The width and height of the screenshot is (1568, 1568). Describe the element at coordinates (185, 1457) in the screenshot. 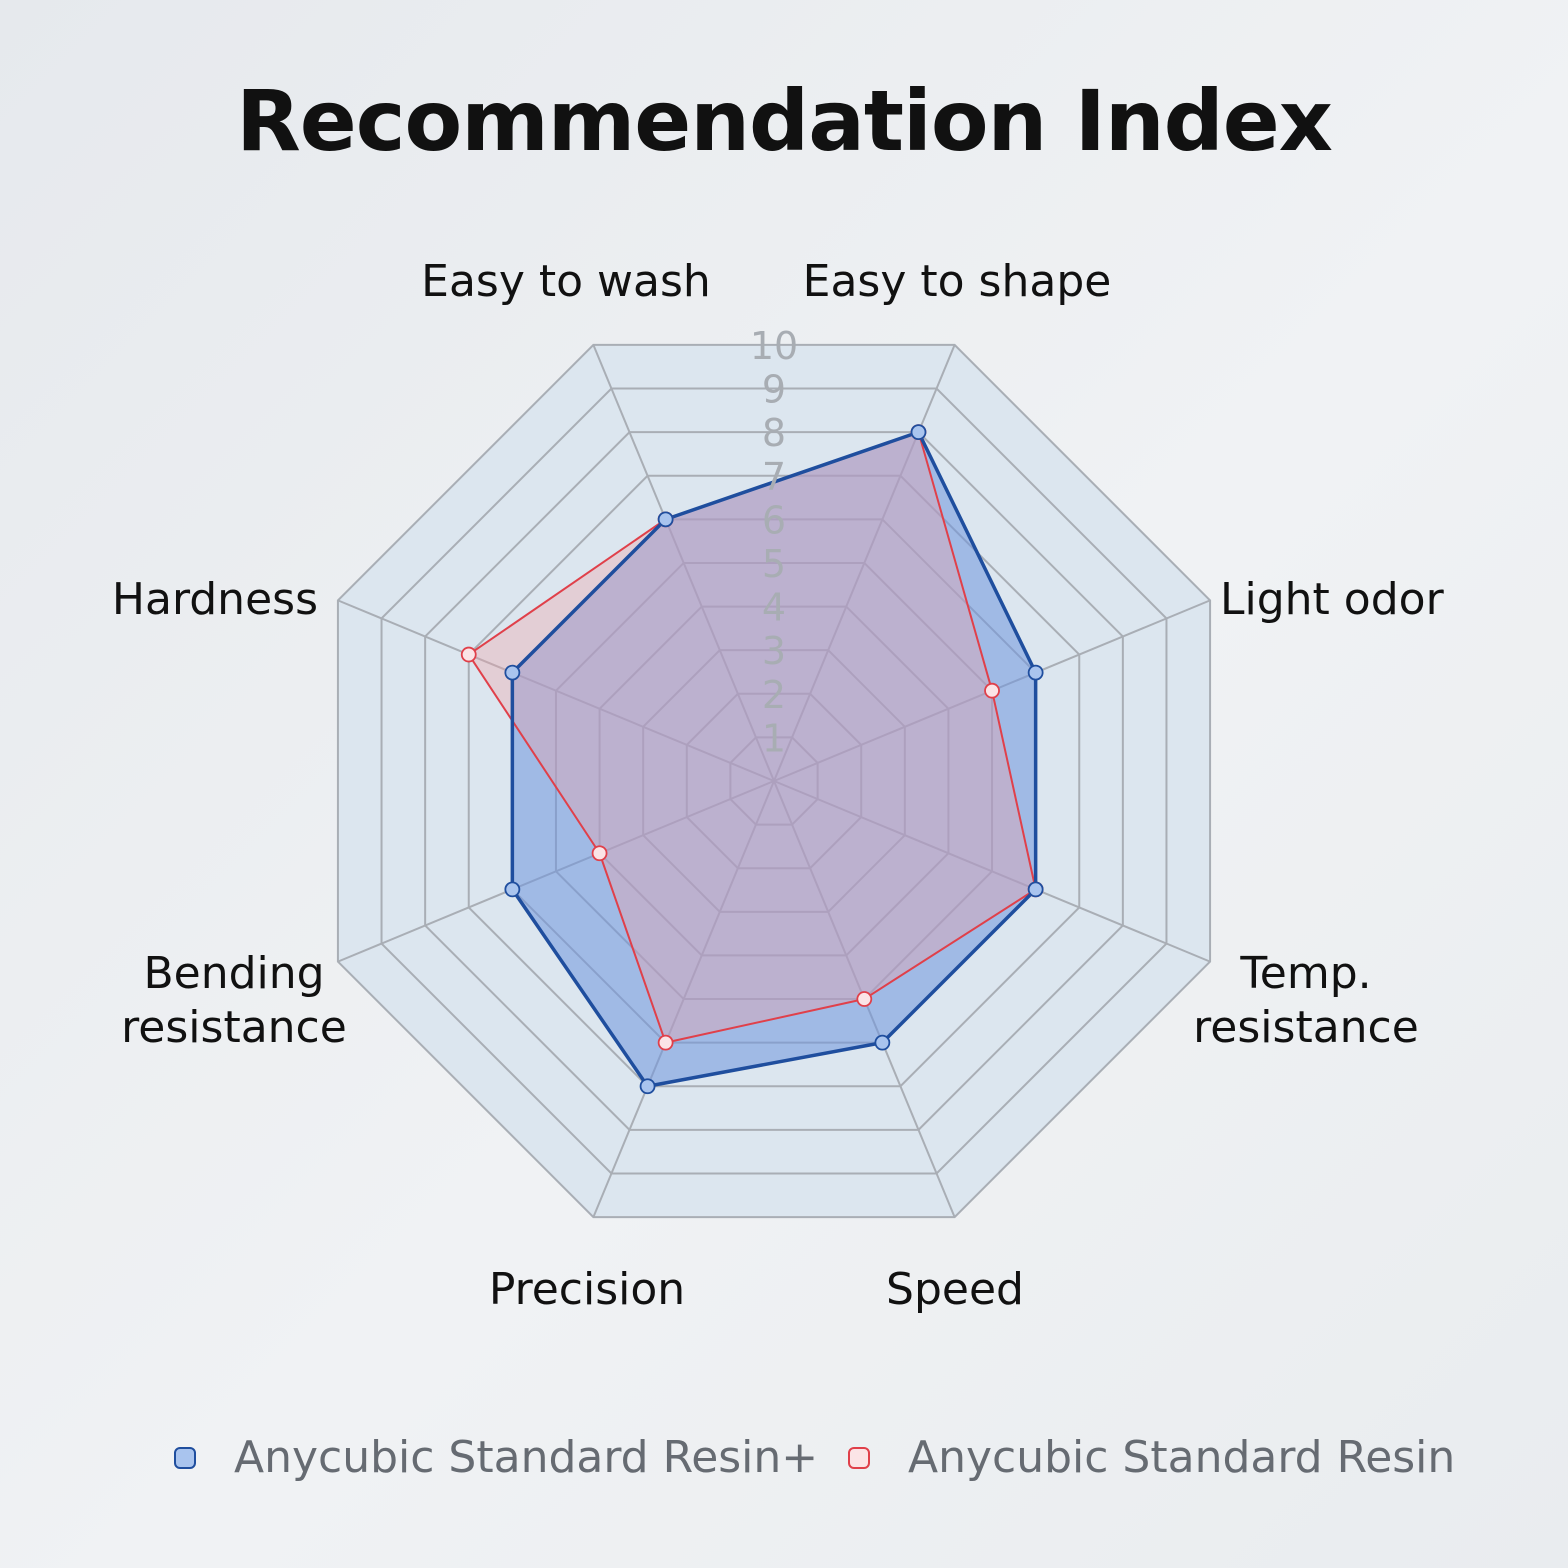

I see `legend-swatch-resin-plus` at that location.